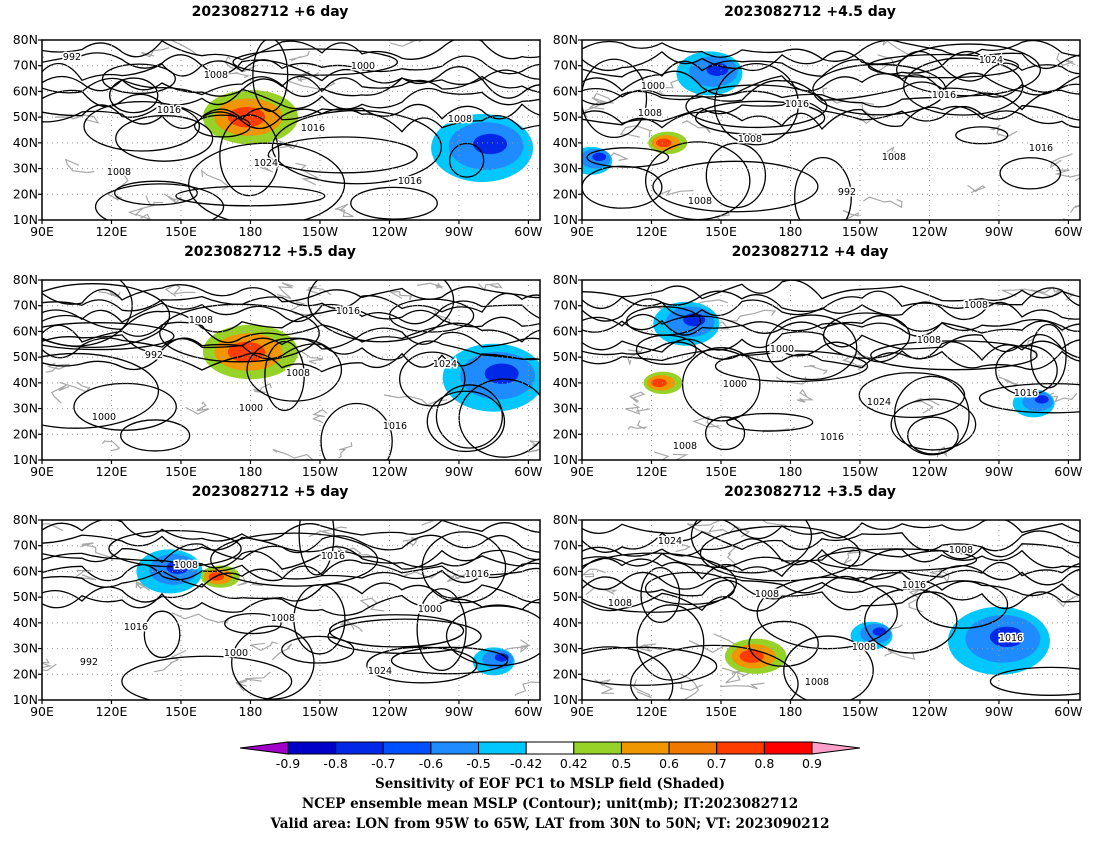 The height and width of the screenshot is (850, 1100). What do you see at coordinates (831, 130) in the screenshot?
I see `map-content: 1000 1008 992 1016 1016 1008 1016 1008 1024 1008` at bounding box center [831, 130].